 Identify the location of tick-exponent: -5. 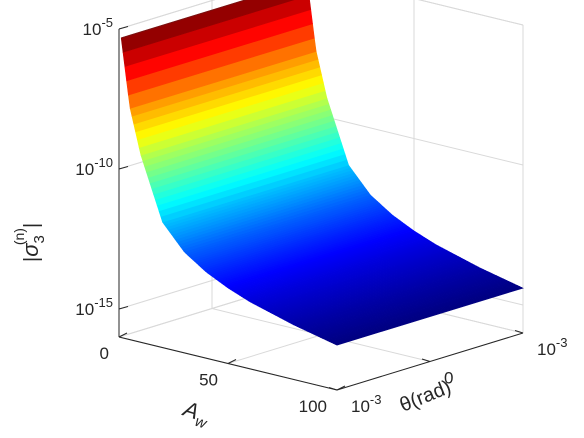
(107, 22).